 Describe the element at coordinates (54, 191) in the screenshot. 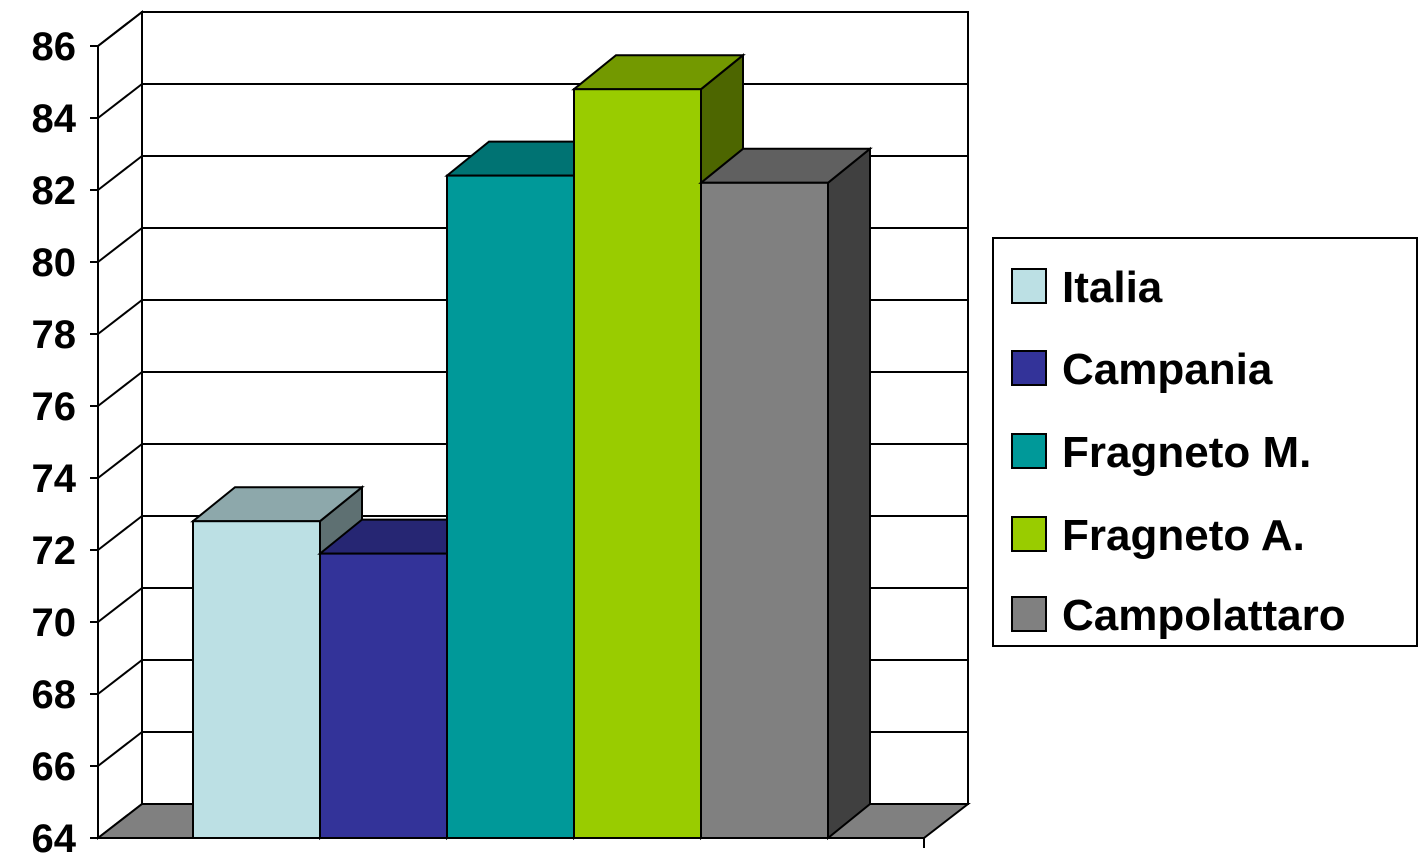

I see `y-tick-label: 82` at that location.